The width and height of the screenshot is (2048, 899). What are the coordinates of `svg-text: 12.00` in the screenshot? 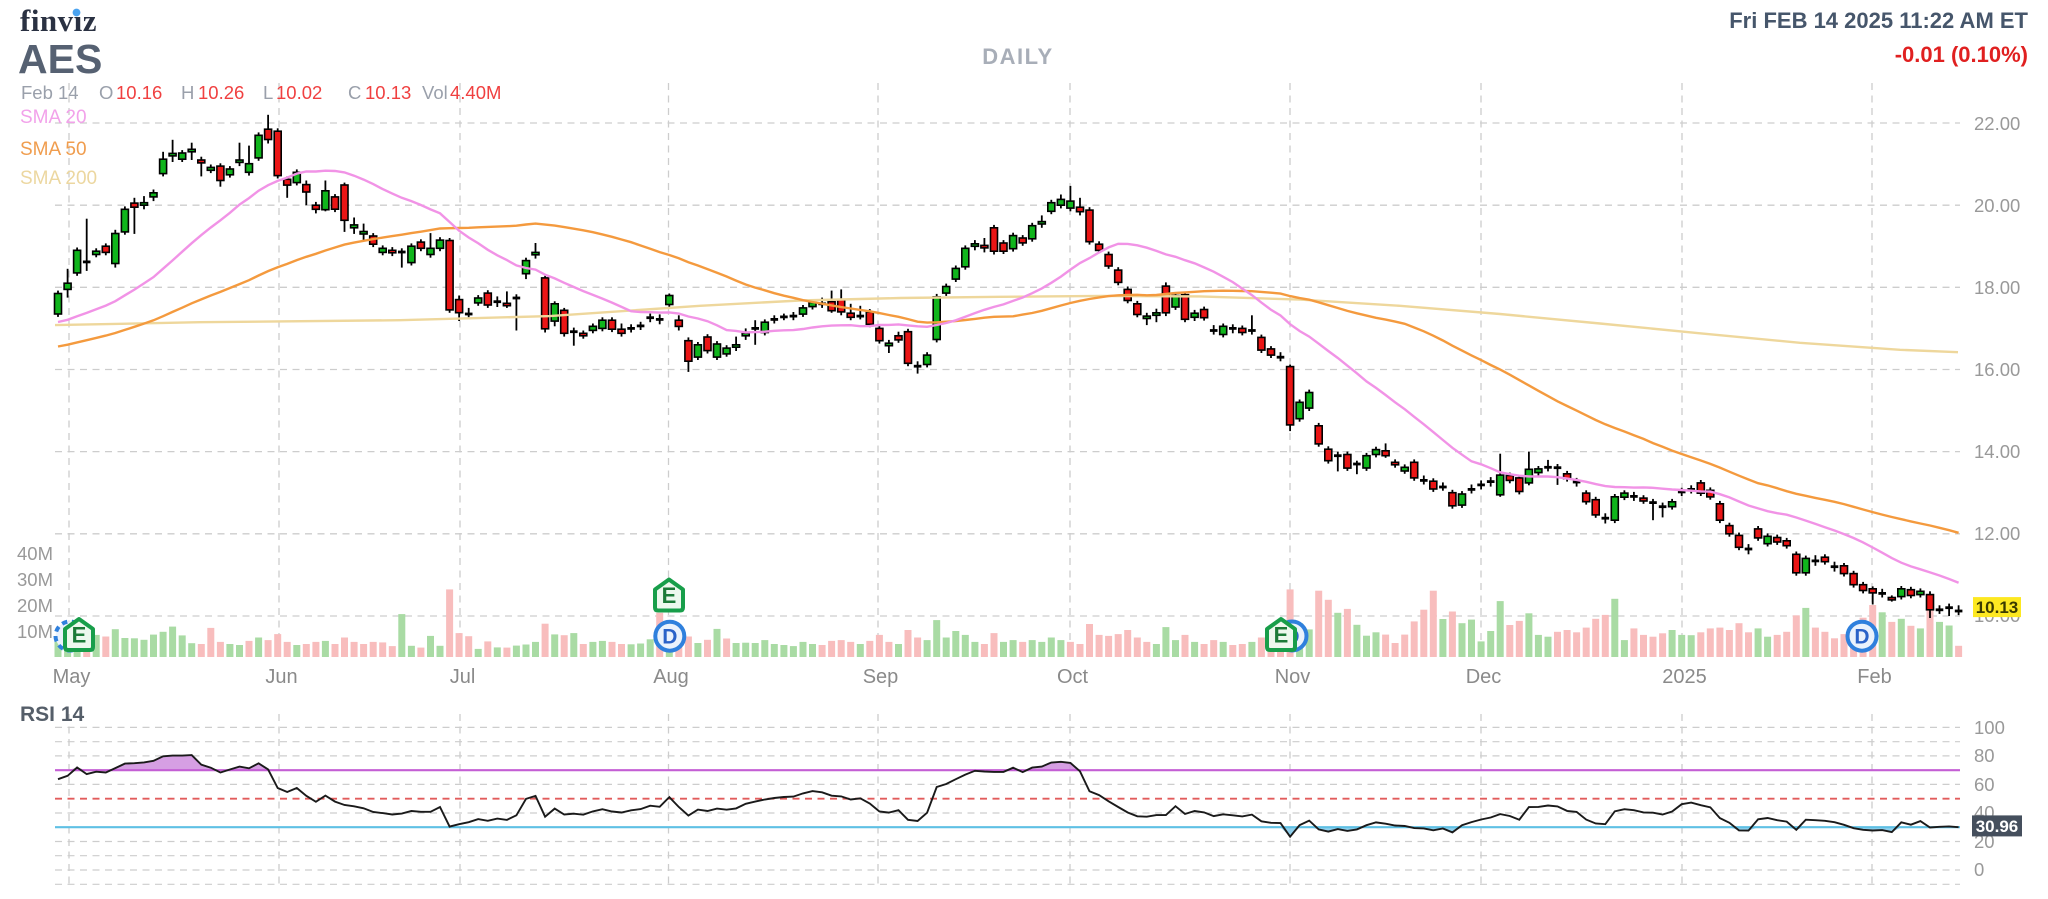 It's located at (1997, 533).